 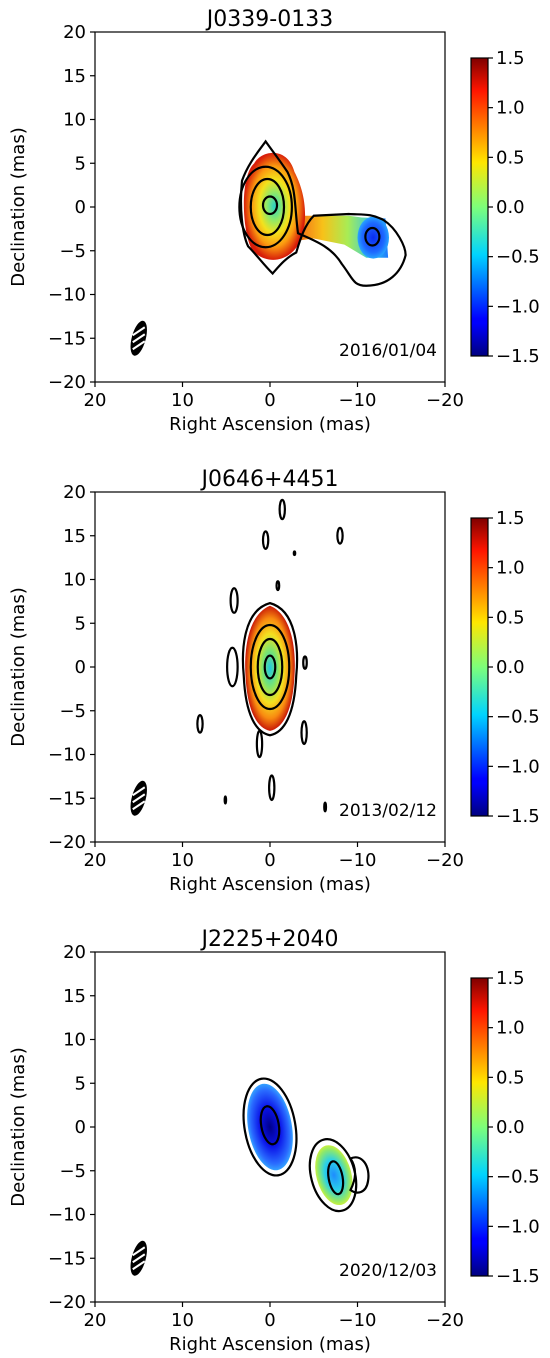 I want to click on core-emission, so click(x=270, y=1127).